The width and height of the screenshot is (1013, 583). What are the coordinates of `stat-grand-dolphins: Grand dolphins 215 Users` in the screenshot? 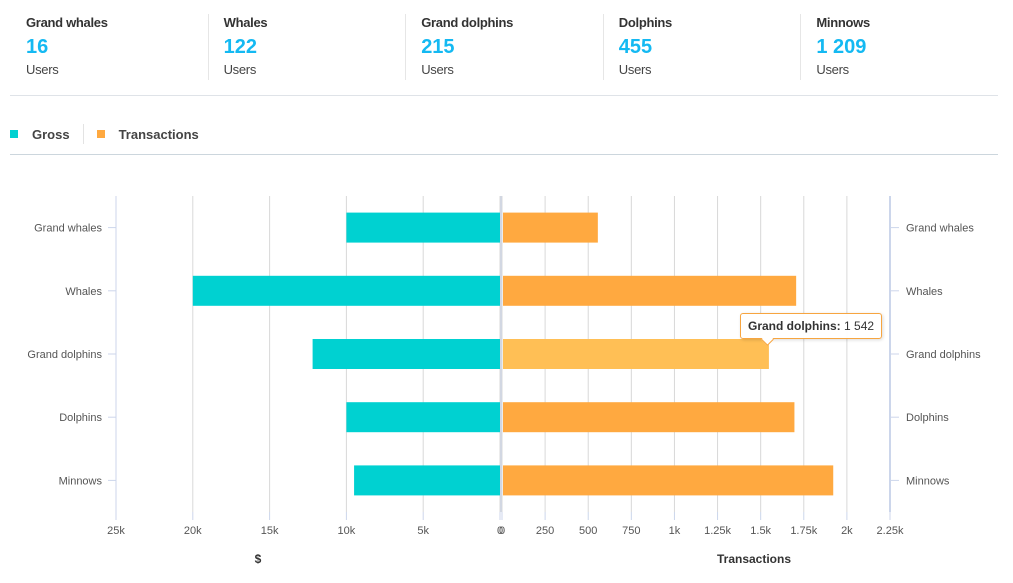 It's located at (504, 47).